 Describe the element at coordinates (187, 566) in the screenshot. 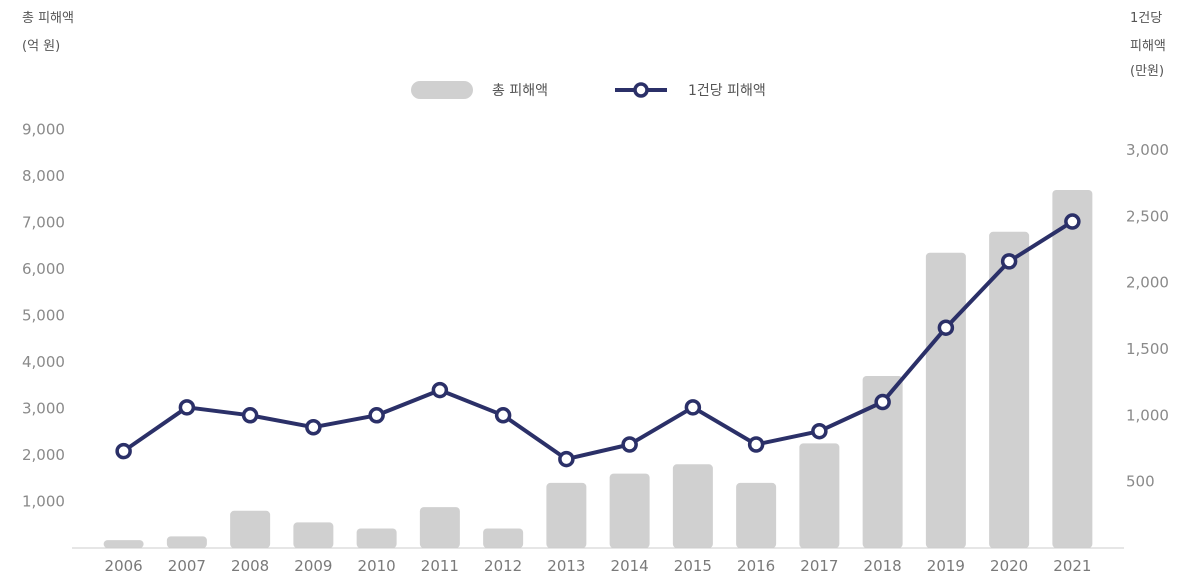

I see `x-tick-label: 2007` at that location.